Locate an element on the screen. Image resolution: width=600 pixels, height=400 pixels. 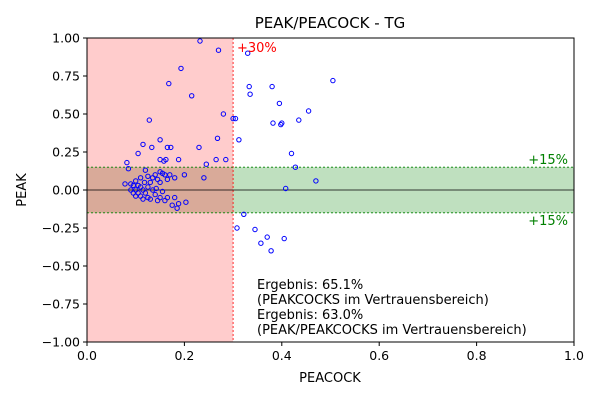
y-tick-label: −0.75 is located at coordinates (61, 304).